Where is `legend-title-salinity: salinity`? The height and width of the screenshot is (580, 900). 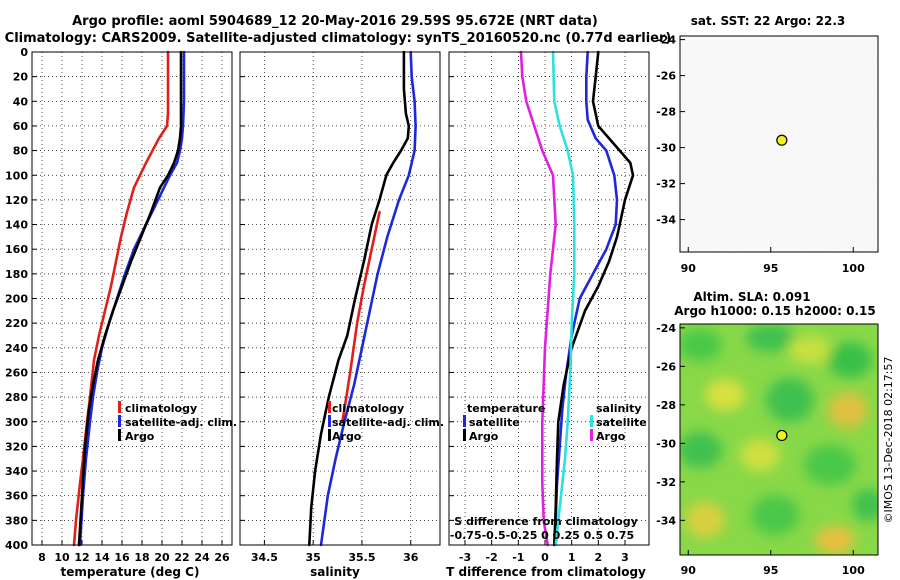 legend-title-salinity: salinity is located at coordinates (619, 408).